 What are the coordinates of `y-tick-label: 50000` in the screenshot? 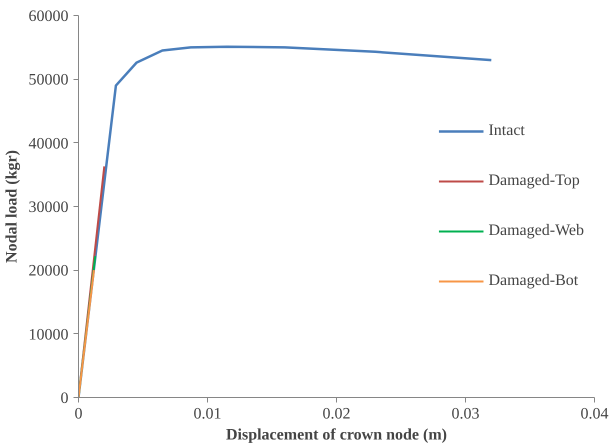 It's located at (48, 80).